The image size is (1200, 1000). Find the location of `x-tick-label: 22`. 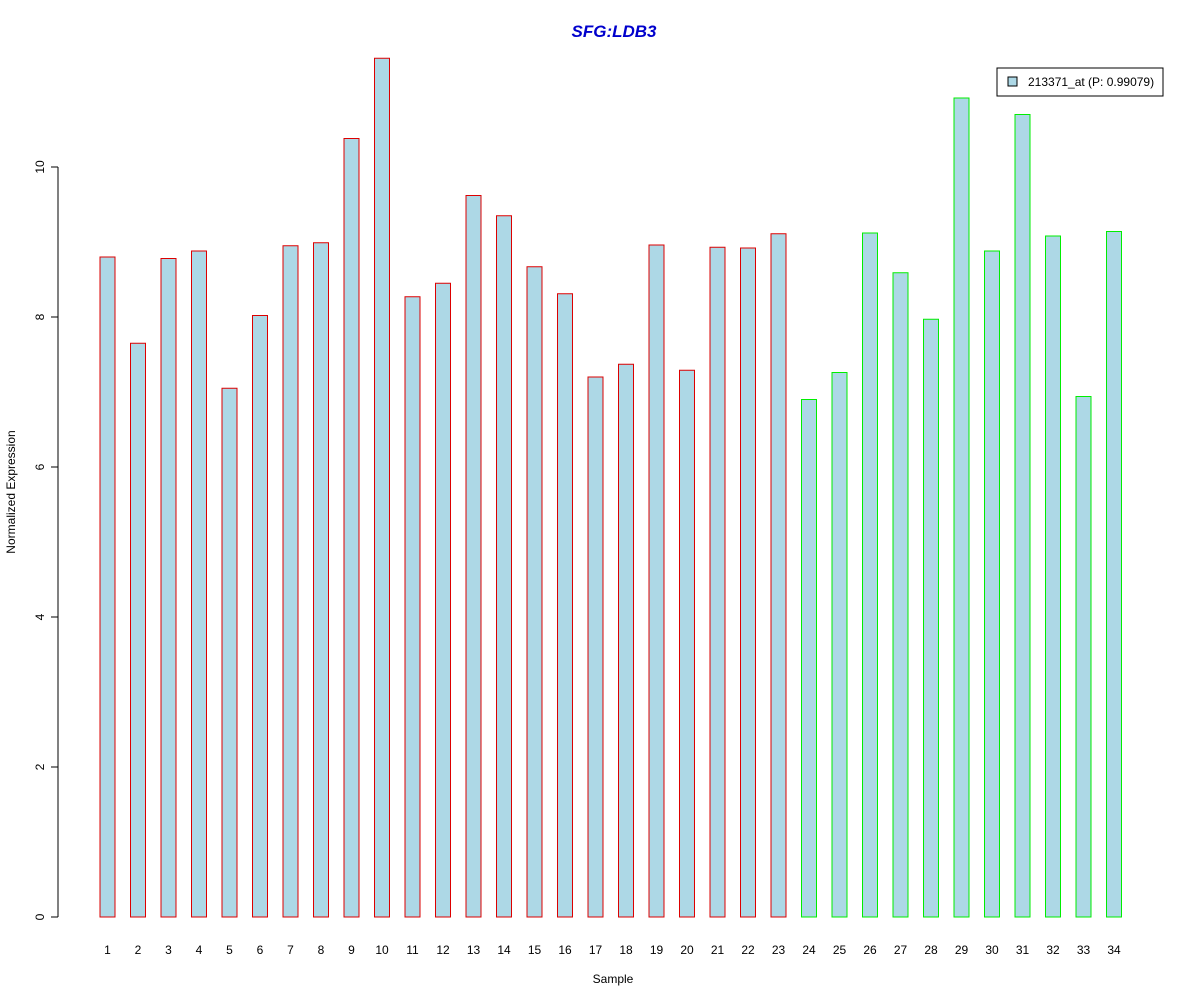

x-tick-label: 22 is located at coordinates (748, 950).